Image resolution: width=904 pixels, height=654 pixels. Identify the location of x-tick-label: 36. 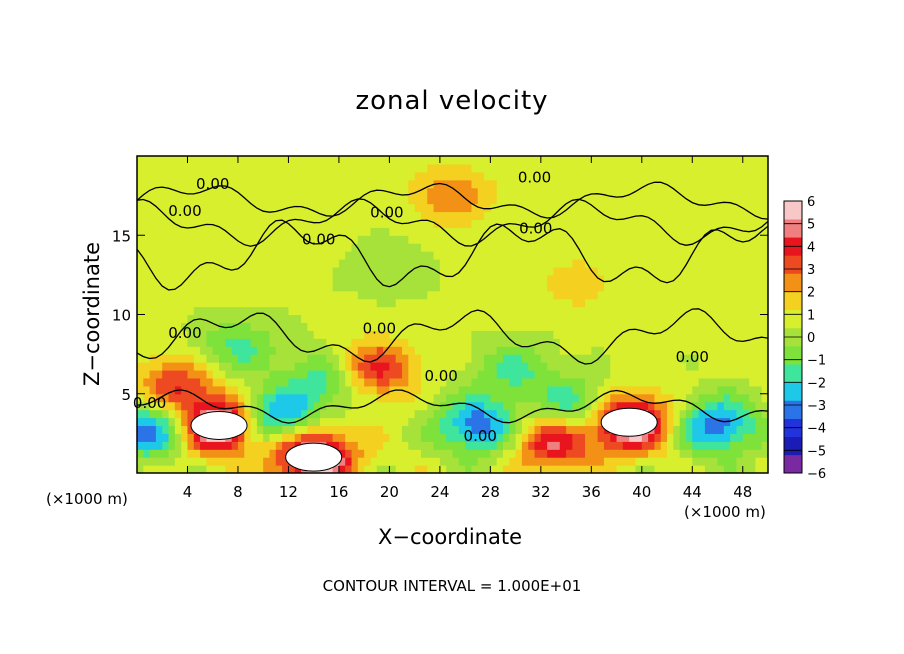
(591, 492).